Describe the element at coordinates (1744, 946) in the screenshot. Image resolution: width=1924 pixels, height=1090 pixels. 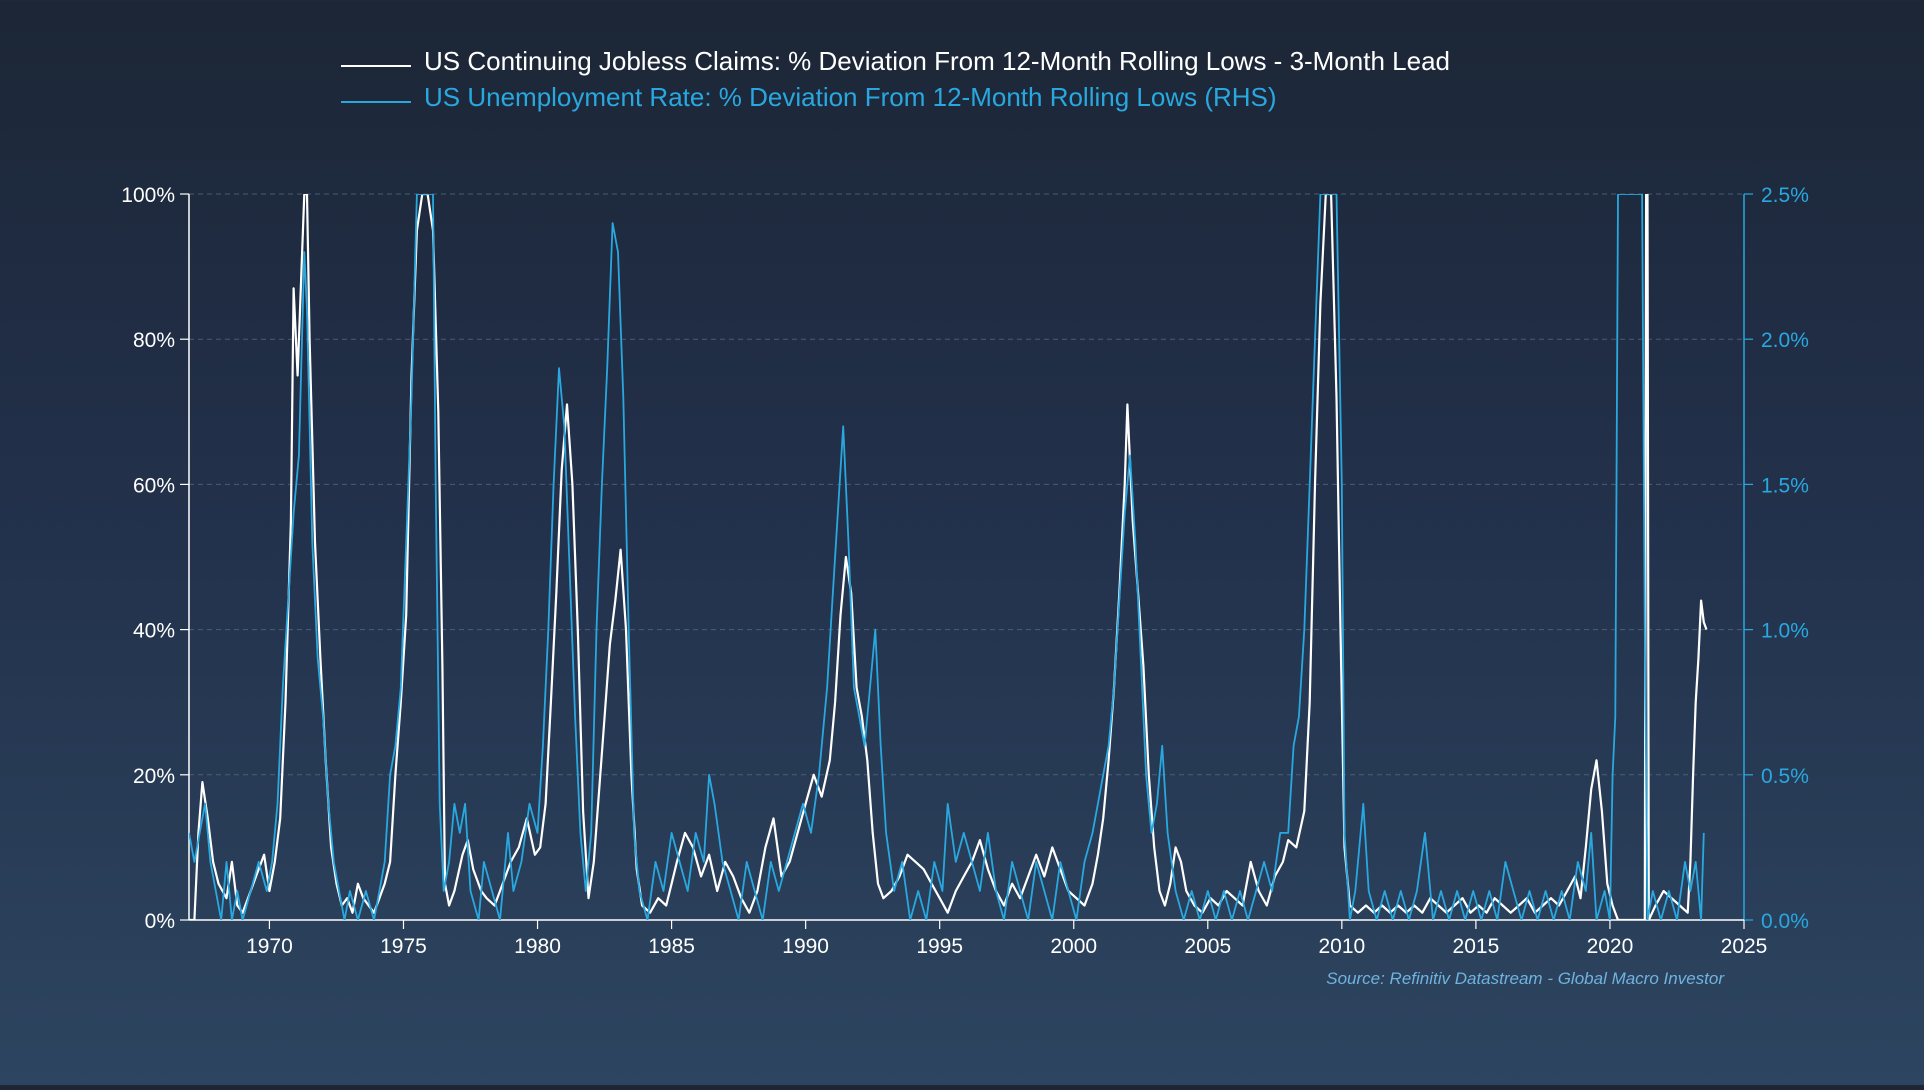
I see `x-tick-label: 2025` at that location.